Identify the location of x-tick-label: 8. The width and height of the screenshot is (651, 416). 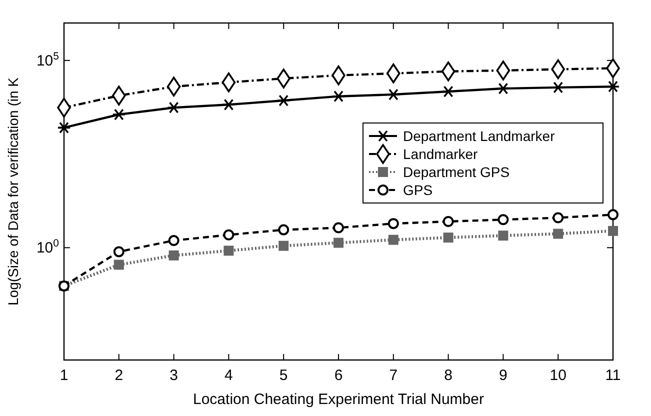
(448, 375).